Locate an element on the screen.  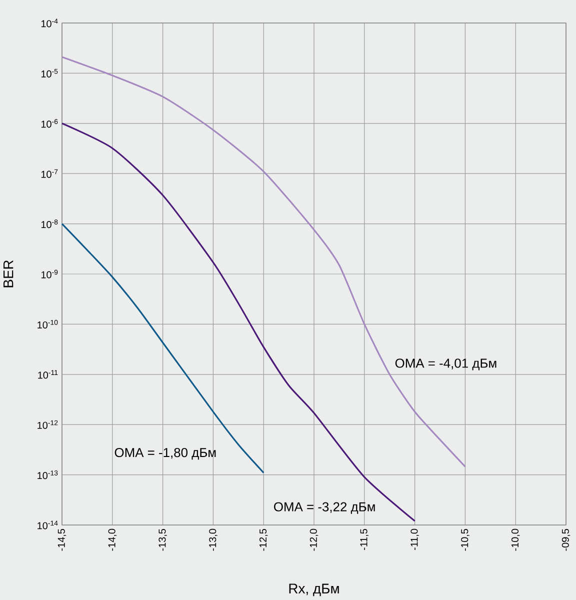
series-label: OMA = -1,80 дБм is located at coordinates (165, 454).